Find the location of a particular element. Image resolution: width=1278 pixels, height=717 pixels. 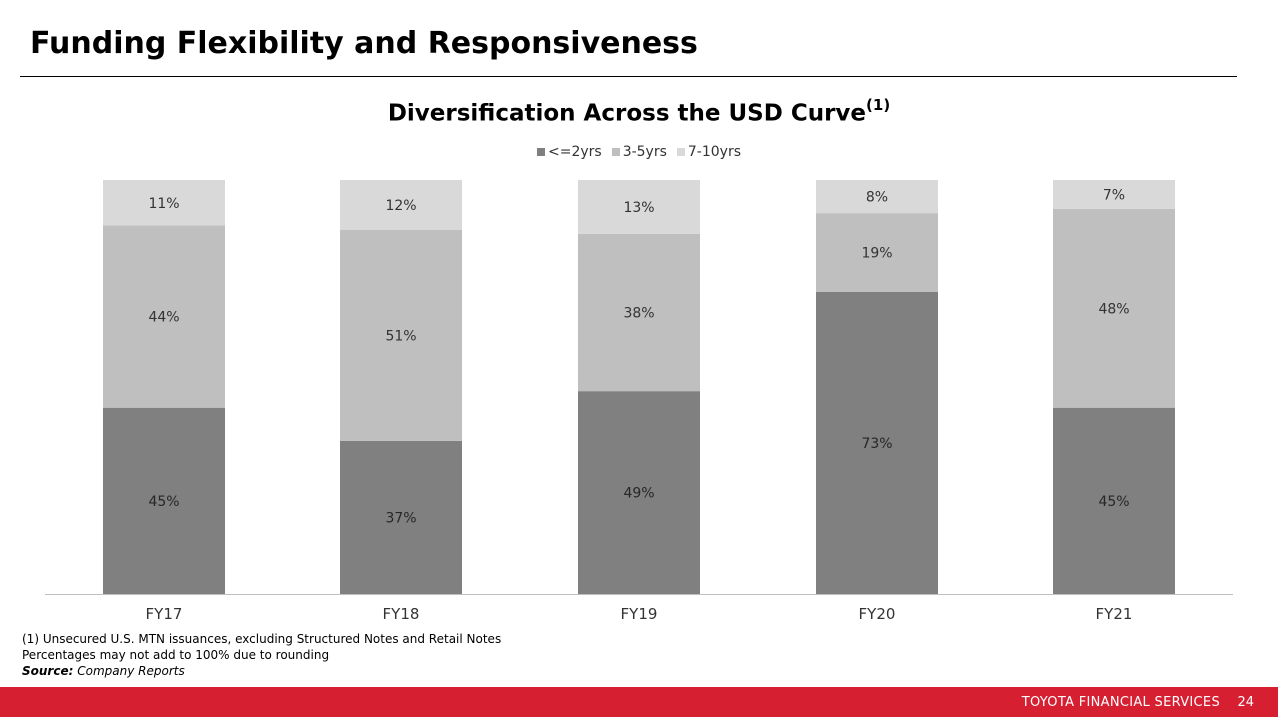

legend-label: 7-10yrs is located at coordinates (714, 152).